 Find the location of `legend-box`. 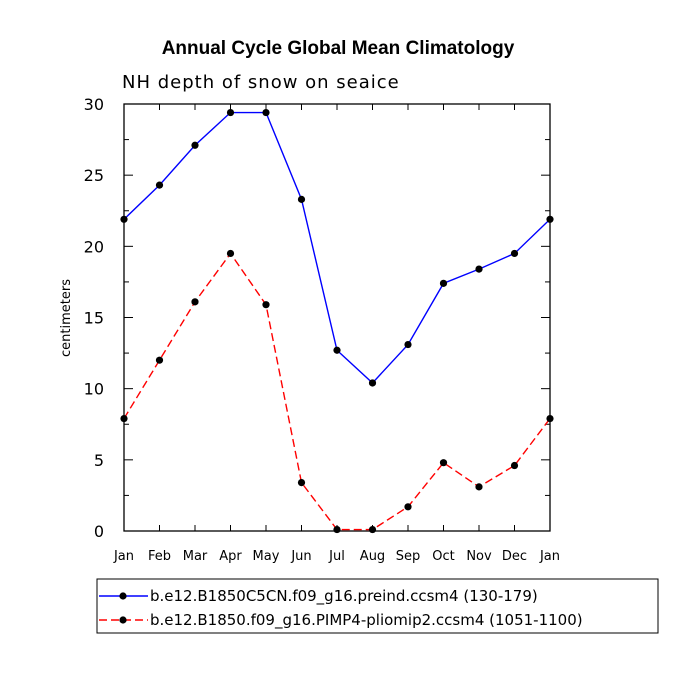

legend-box is located at coordinates (377, 606).